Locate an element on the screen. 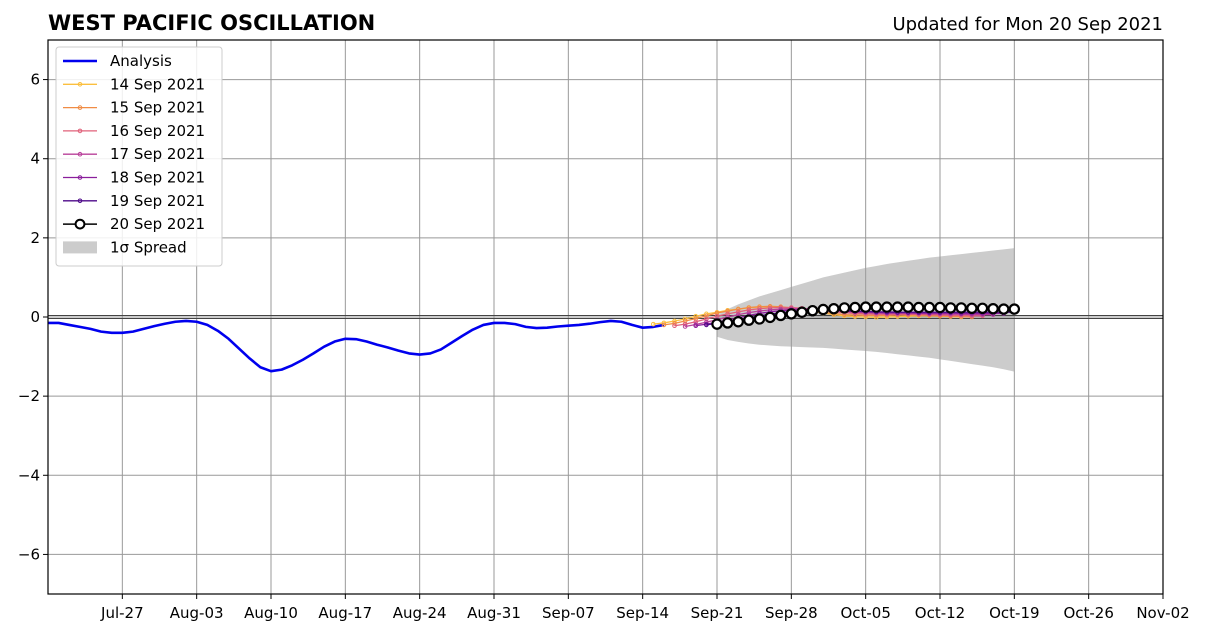 Image resolution: width=1205 pixels, height=633 pixels. legend-label: 14 Sep 2021 is located at coordinates (157, 84).